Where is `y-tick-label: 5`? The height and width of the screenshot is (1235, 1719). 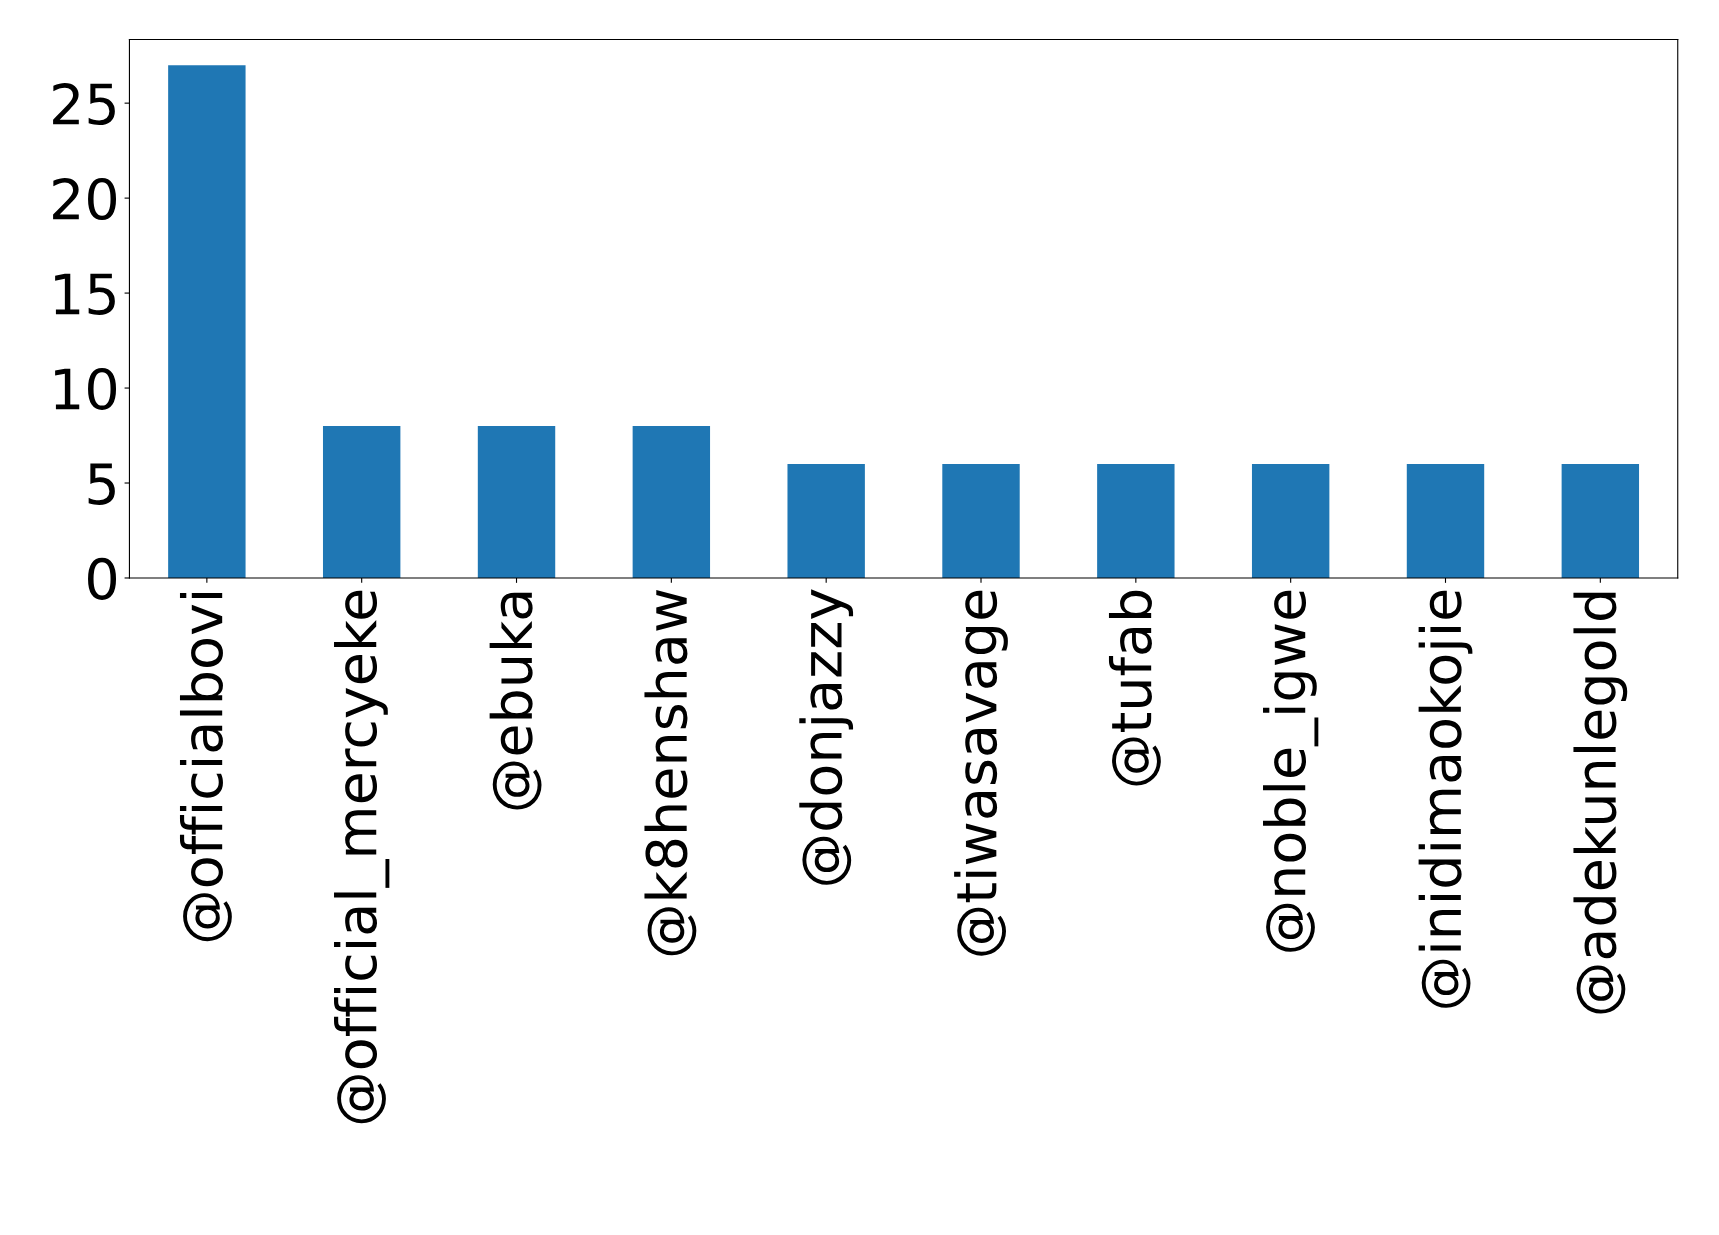 y-tick-label: 5 is located at coordinates (101, 484).